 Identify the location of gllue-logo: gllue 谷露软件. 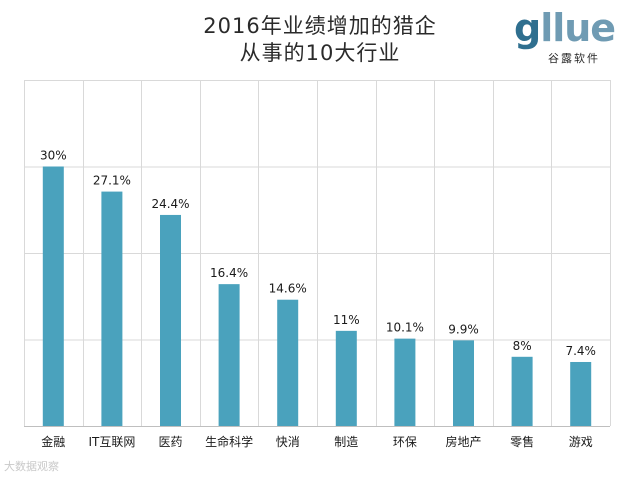
(569, 36).